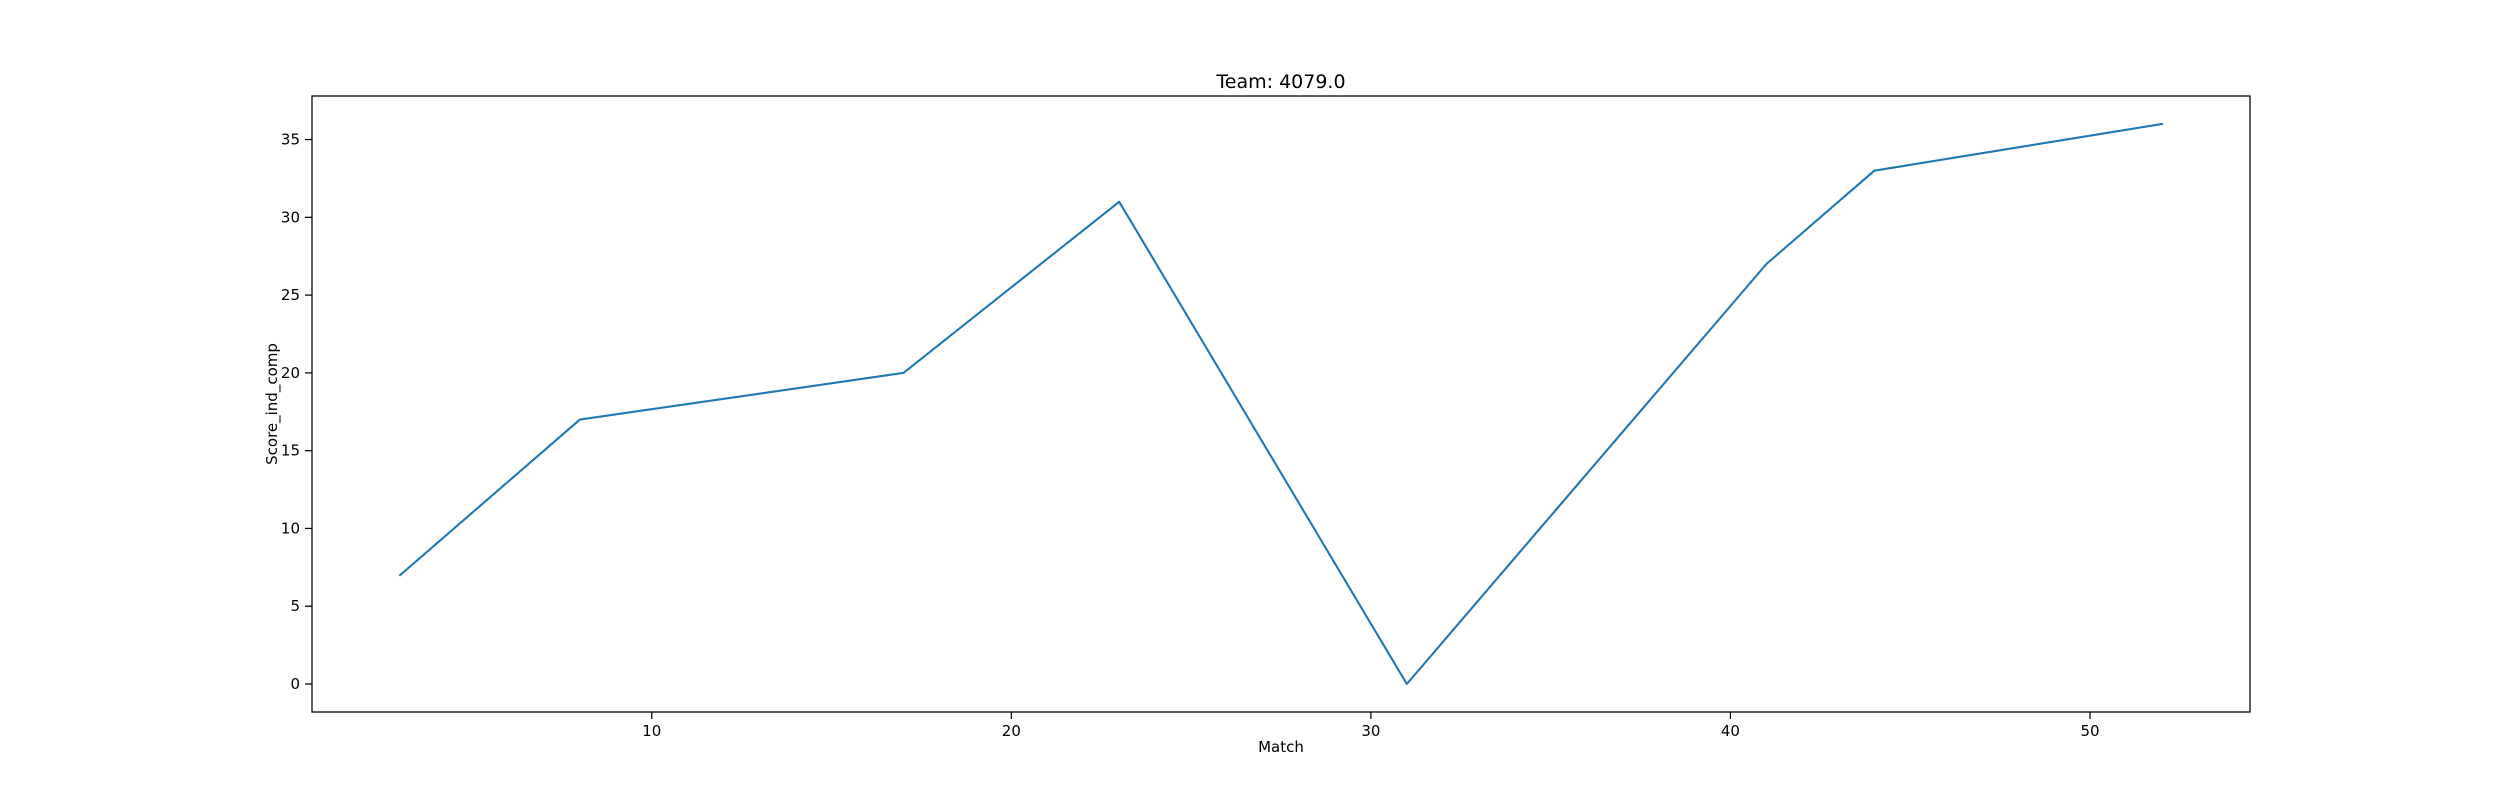 This screenshot has width=2500, height=800. Describe the element at coordinates (1730, 731) in the screenshot. I see `x-tick-label: 40` at that location.